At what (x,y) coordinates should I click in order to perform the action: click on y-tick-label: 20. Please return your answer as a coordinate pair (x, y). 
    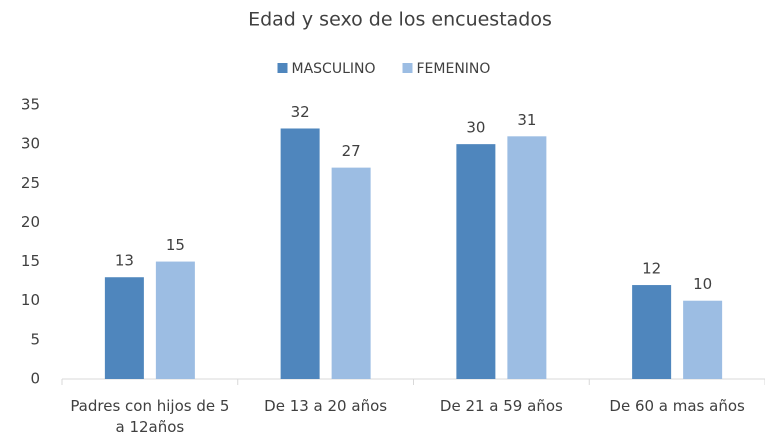
    Looking at the image, I should click on (30, 222).